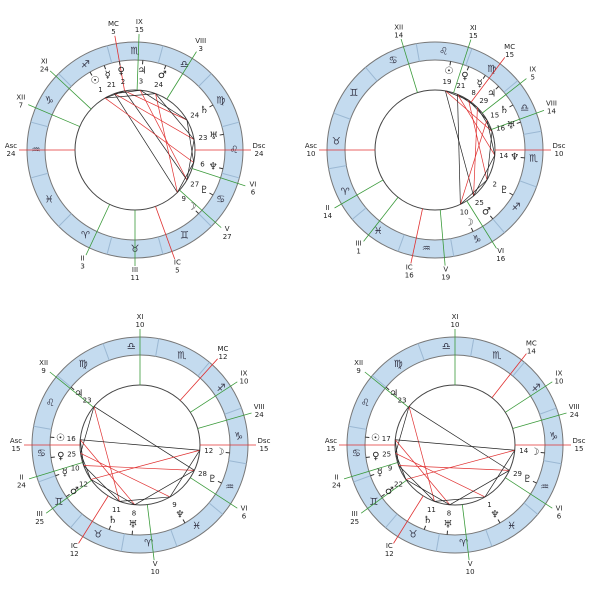  Describe the element at coordinates (58, 502) in the screenshot. I see `sign-glyph: ♊` at that location.